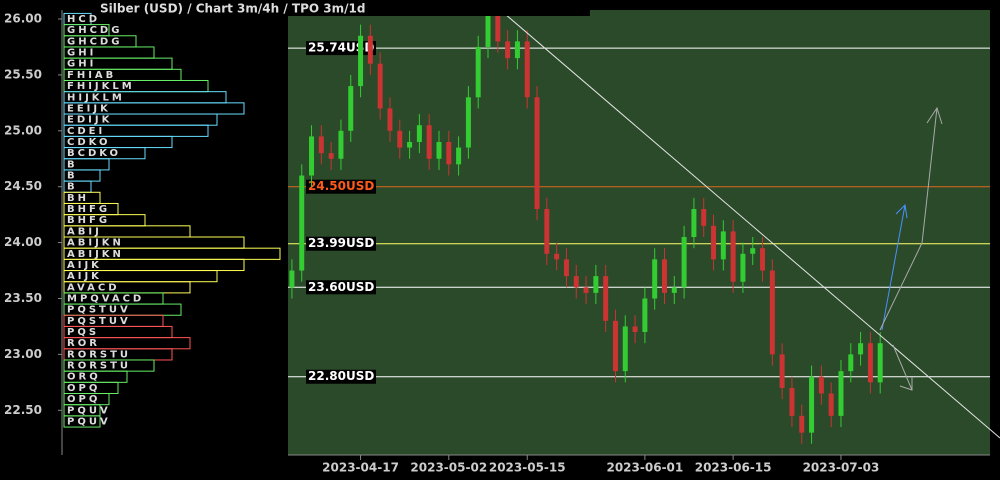 The image size is (1000, 480). I want to click on y-tick-label: 25.00, so click(23, 130).